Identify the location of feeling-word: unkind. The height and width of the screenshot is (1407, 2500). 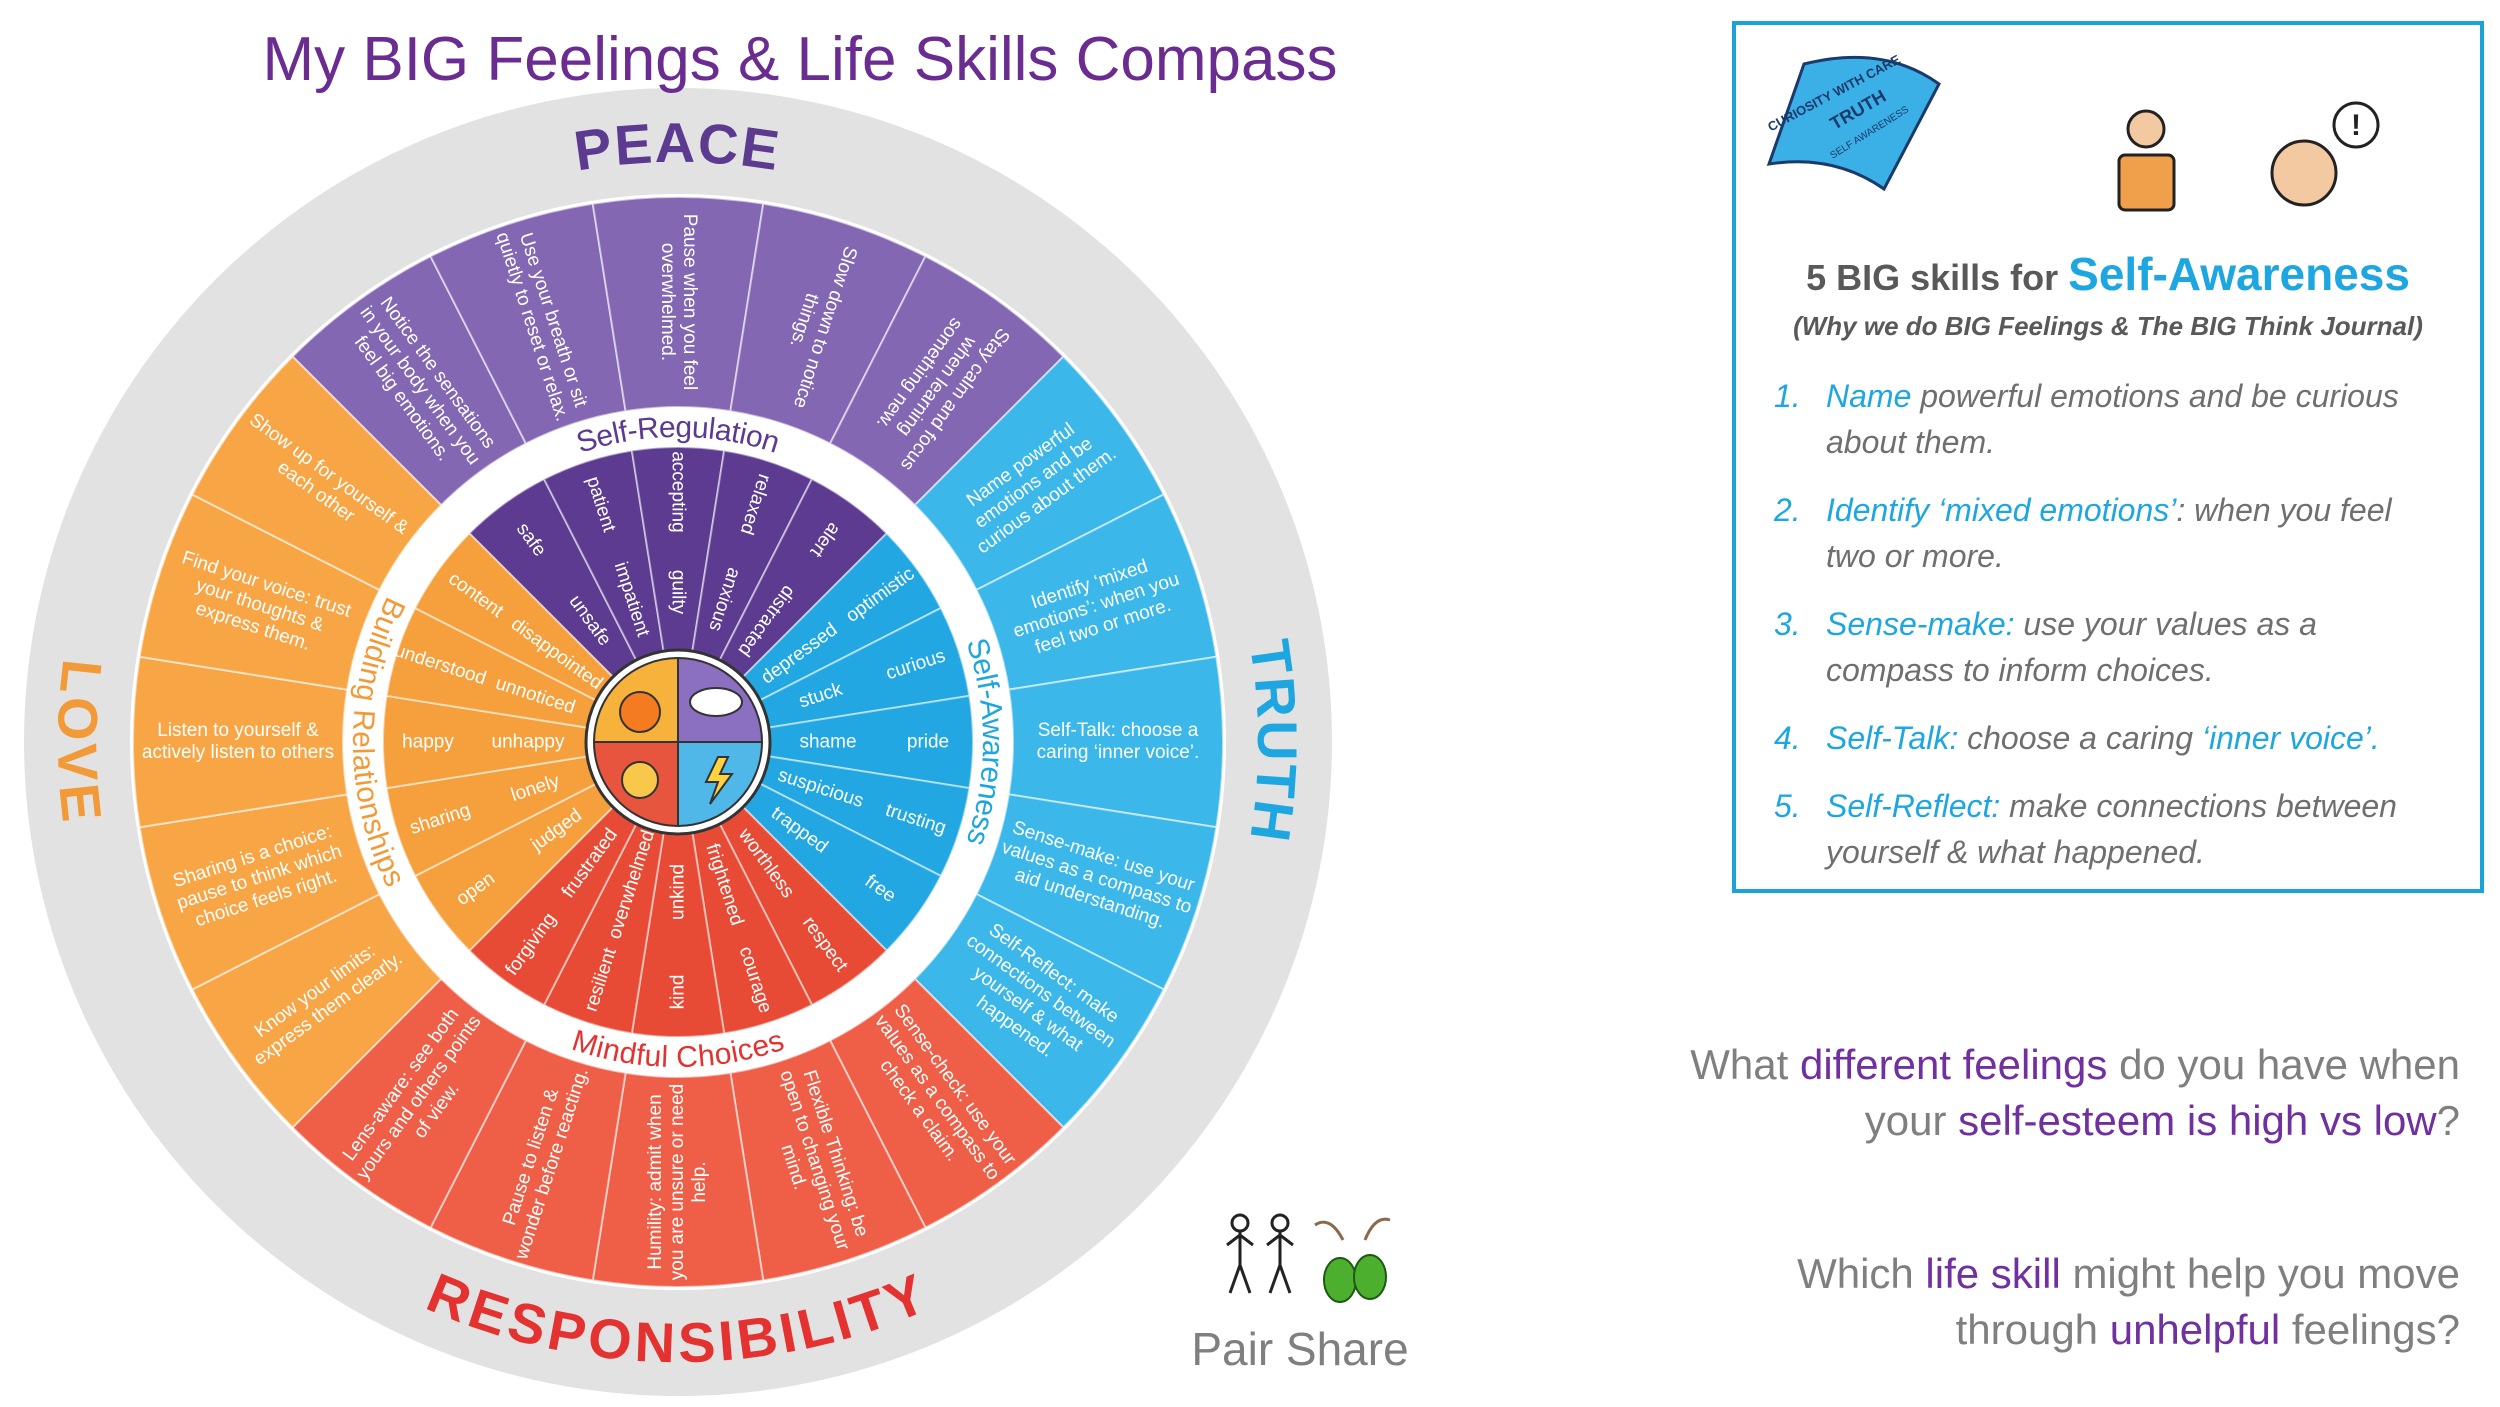
(678, 892).